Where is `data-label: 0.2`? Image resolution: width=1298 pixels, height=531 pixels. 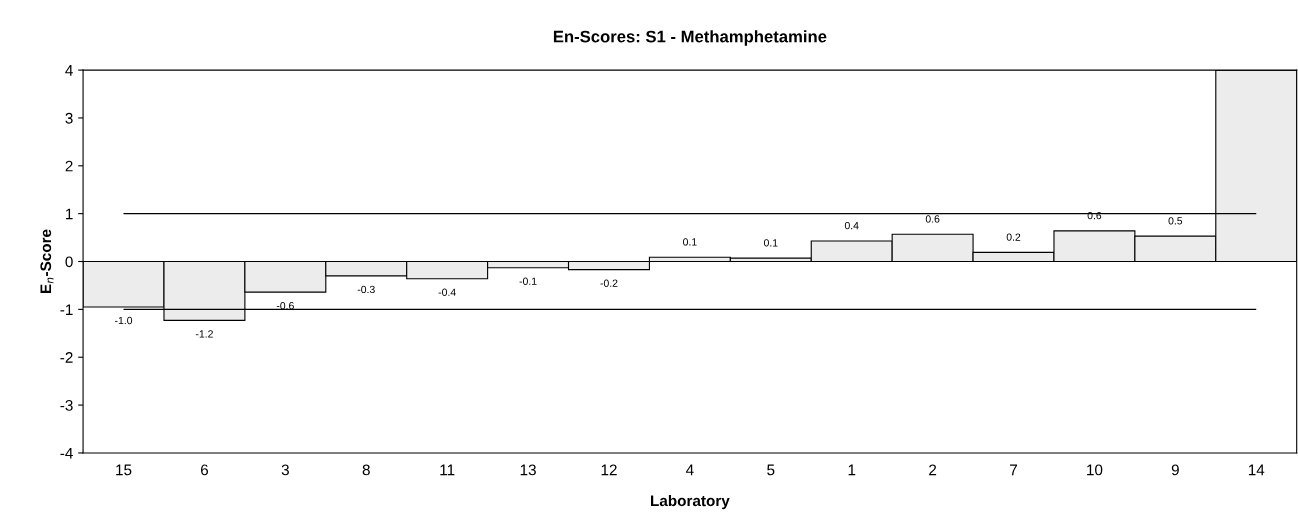
data-label: 0.2 is located at coordinates (1013, 237).